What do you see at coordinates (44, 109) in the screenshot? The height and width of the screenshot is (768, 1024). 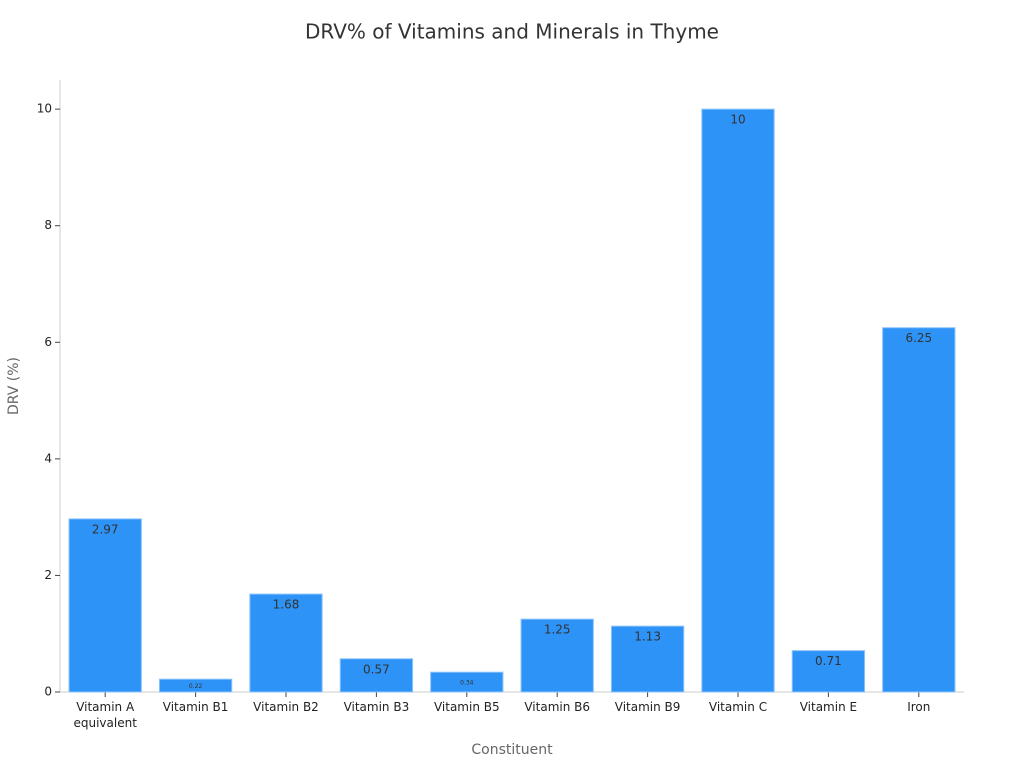 I see `y-tick-label: 10` at bounding box center [44, 109].